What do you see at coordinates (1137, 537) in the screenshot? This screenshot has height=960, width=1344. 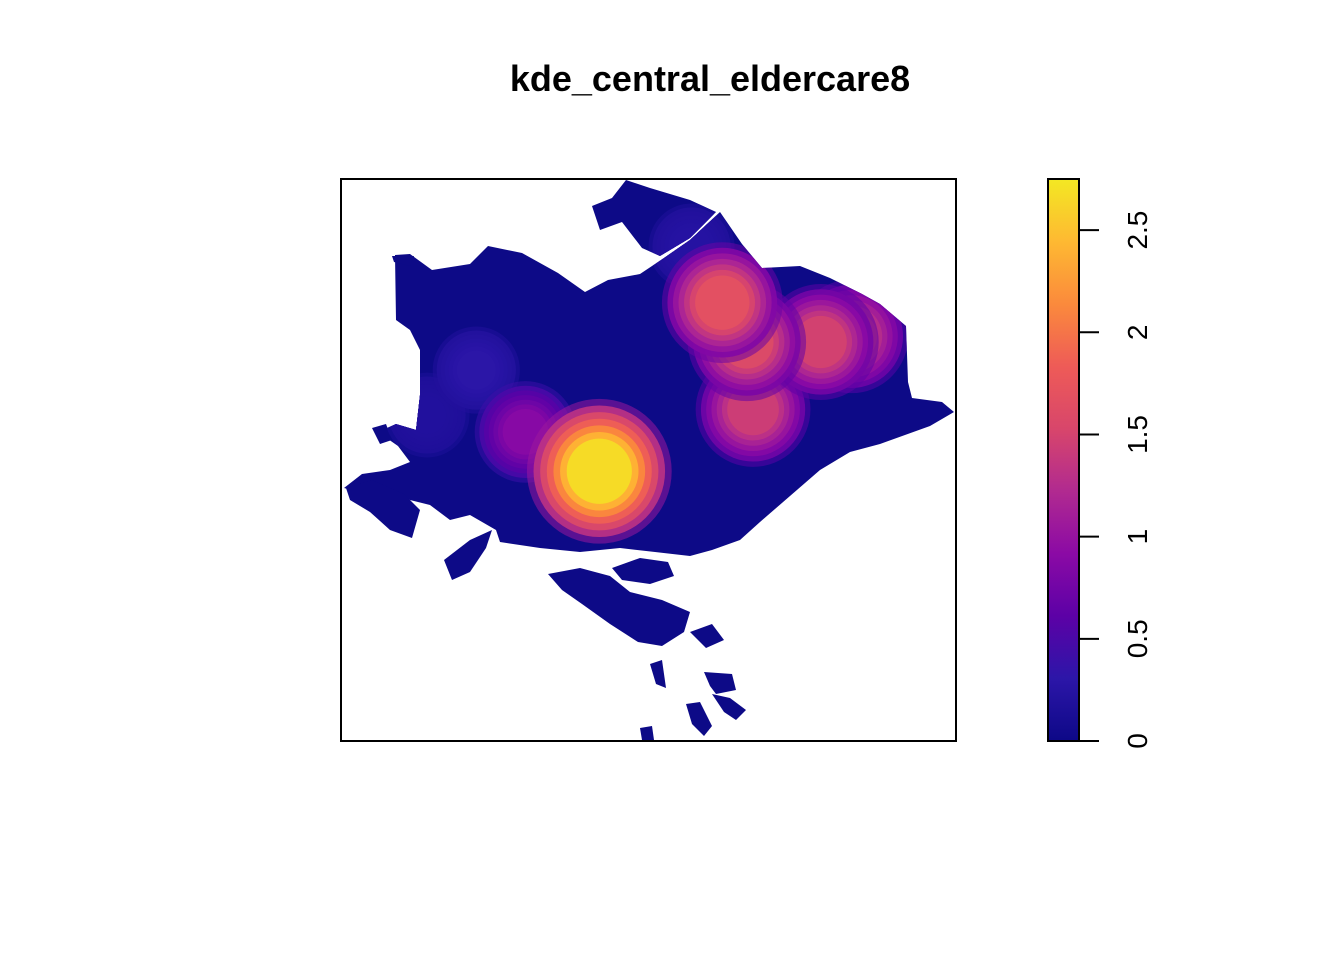 I see `colorbar-tick-label: 1` at bounding box center [1137, 537].